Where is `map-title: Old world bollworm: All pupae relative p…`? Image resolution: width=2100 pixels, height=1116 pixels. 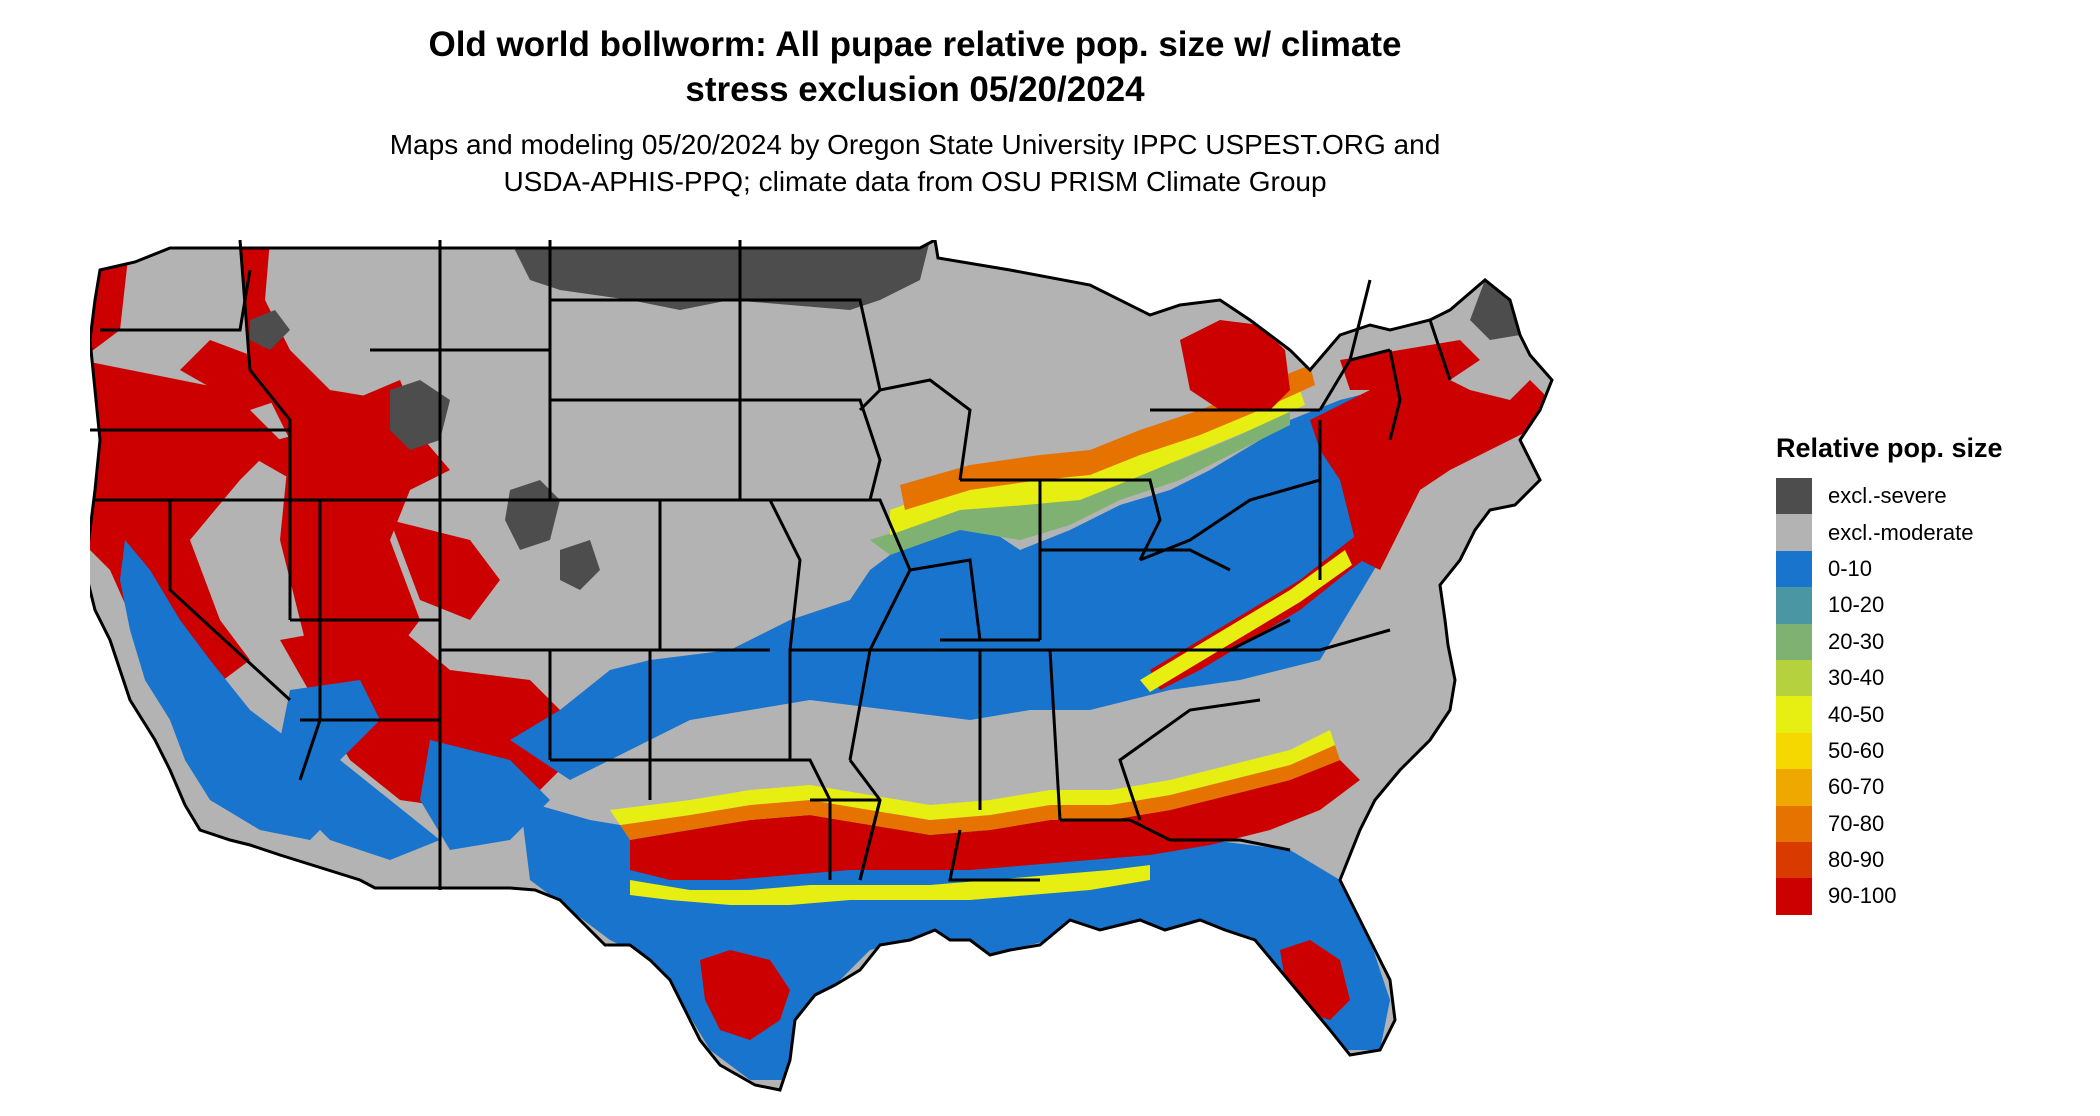
map-title: Old world bollworm: All pupae relative p… is located at coordinates (915, 67).